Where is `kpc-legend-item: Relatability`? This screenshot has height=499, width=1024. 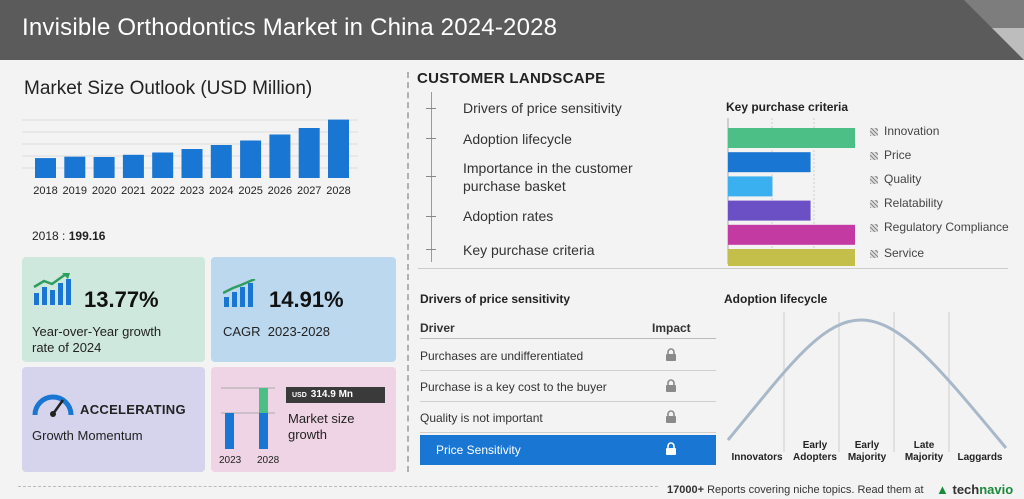
kpc-legend-item: Relatability is located at coordinates (906, 203).